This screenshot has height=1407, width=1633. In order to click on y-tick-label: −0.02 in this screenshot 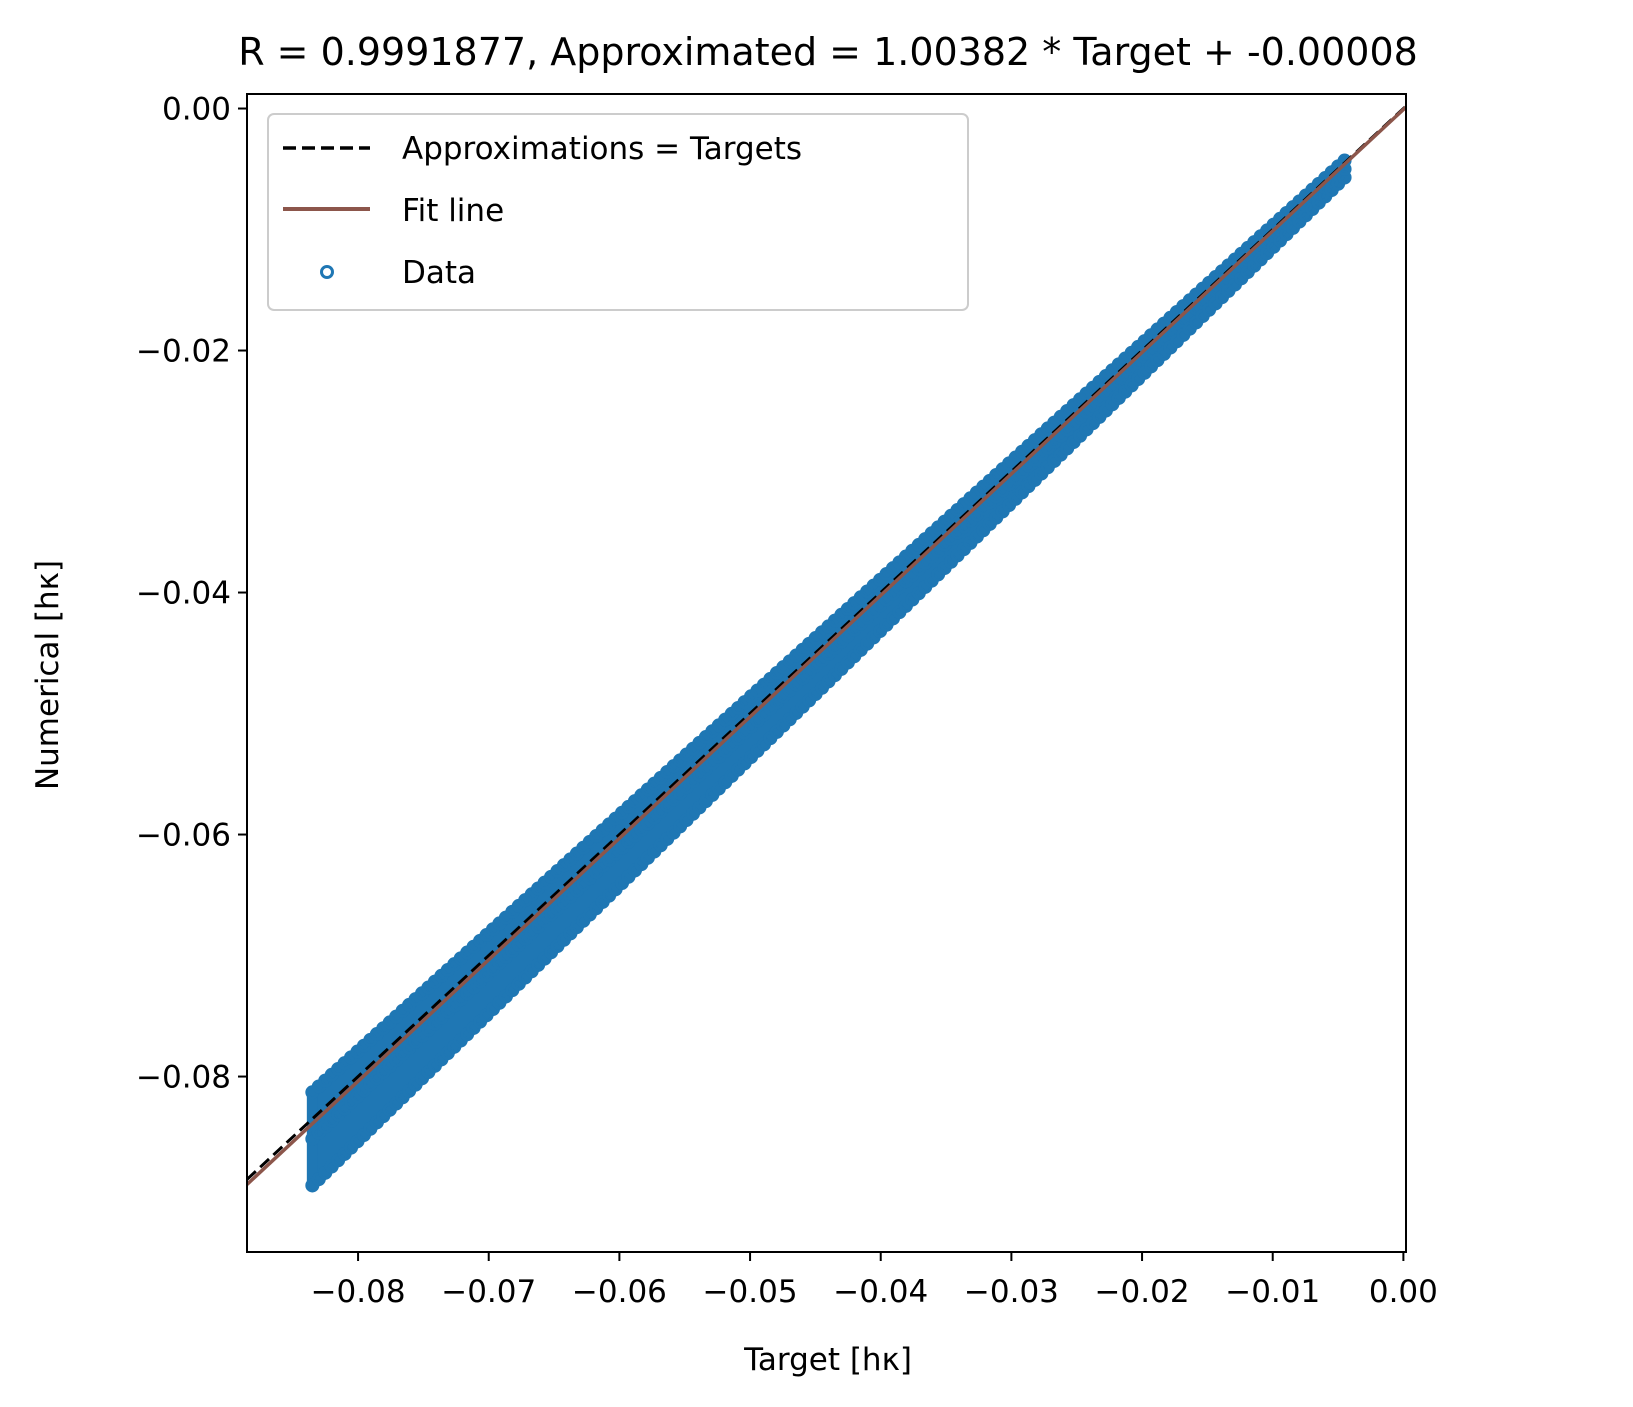, I will do `click(183, 352)`.